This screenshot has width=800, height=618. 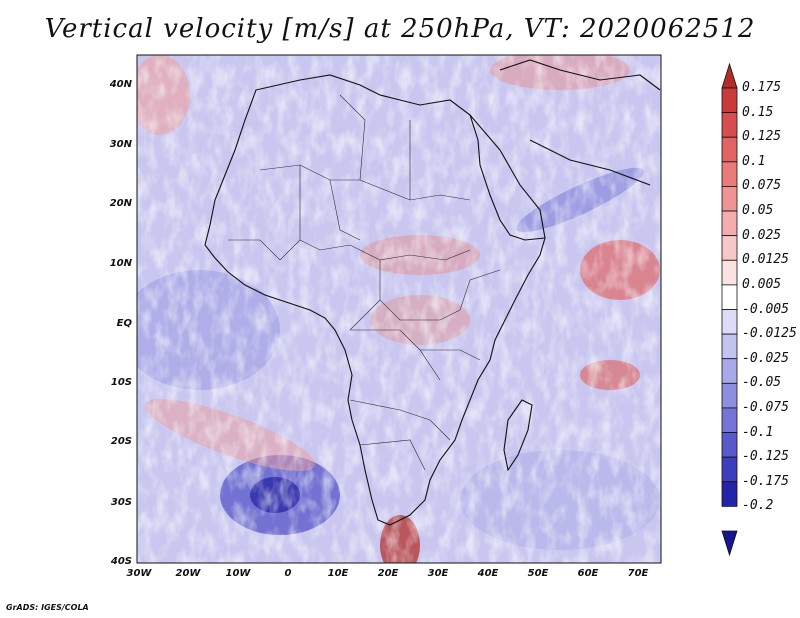 What do you see at coordinates (769, 334) in the screenshot?
I see `colorbar-level-label: -0.0125` at bounding box center [769, 334].